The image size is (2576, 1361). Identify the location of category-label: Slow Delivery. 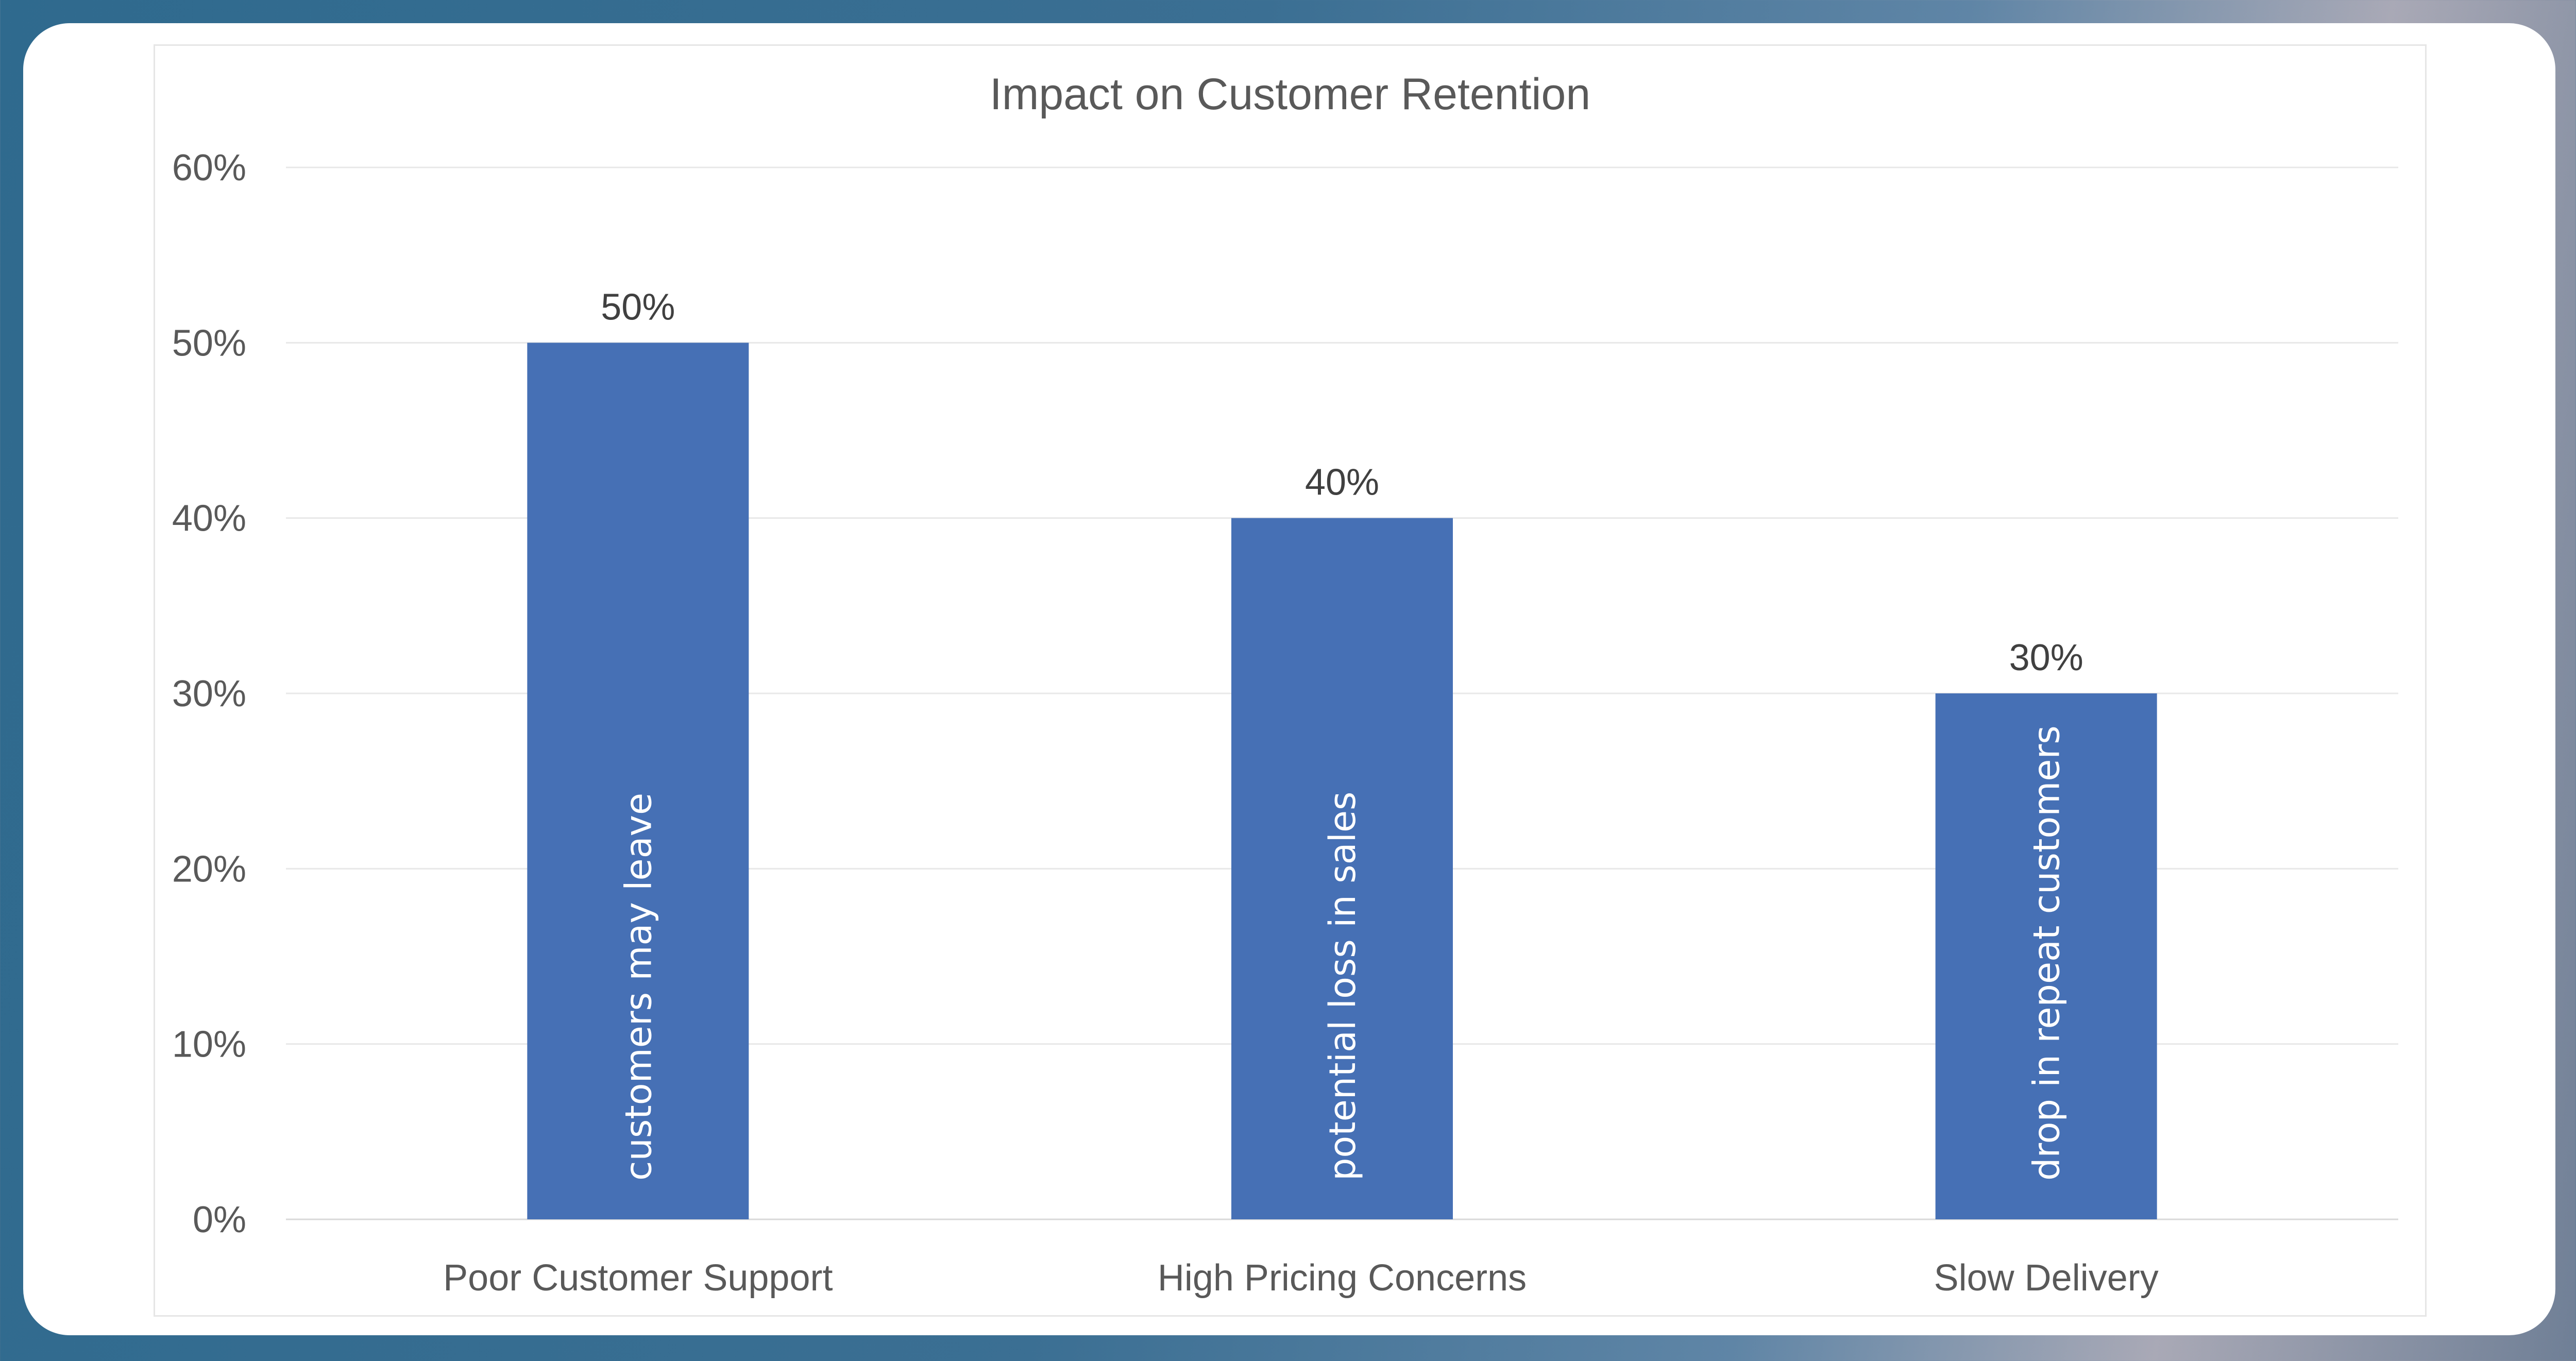
(2046, 1278).